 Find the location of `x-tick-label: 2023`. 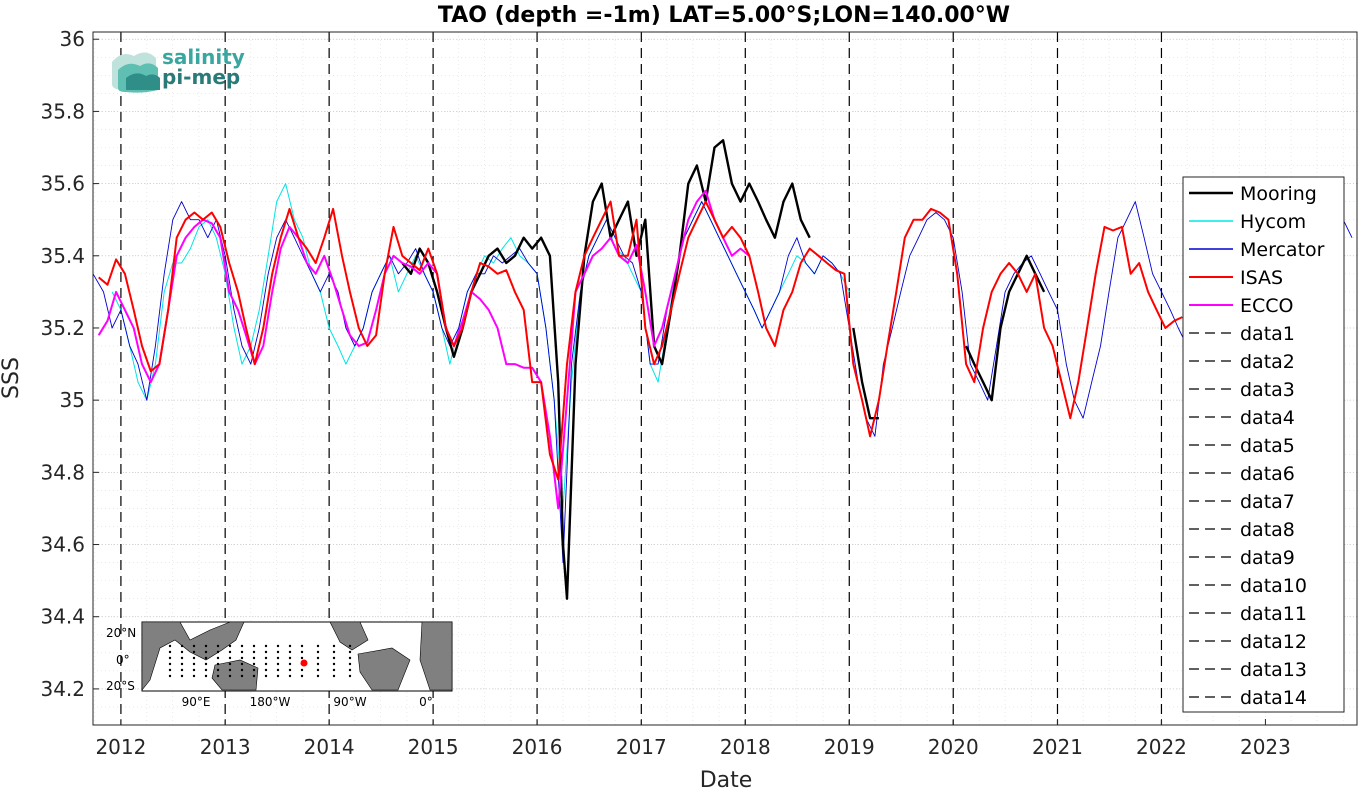

x-tick-label: 2023 is located at coordinates (1265, 747).